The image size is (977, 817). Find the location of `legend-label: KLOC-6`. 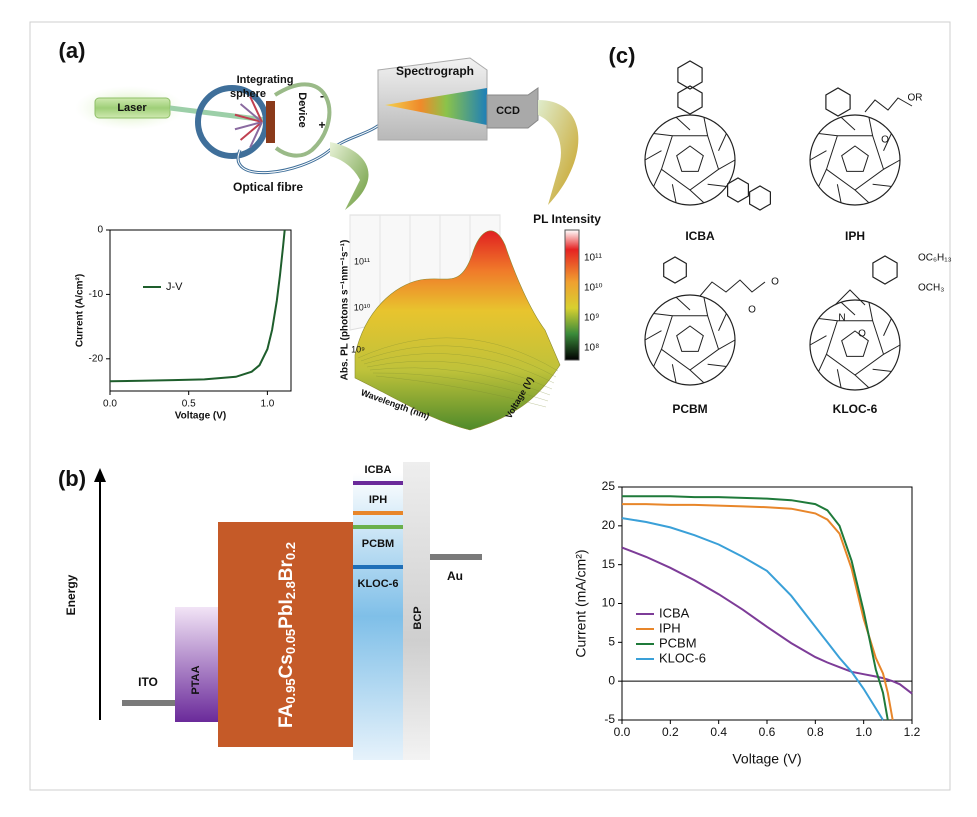

legend-label: KLOC-6 is located at coordinates (682, 657).